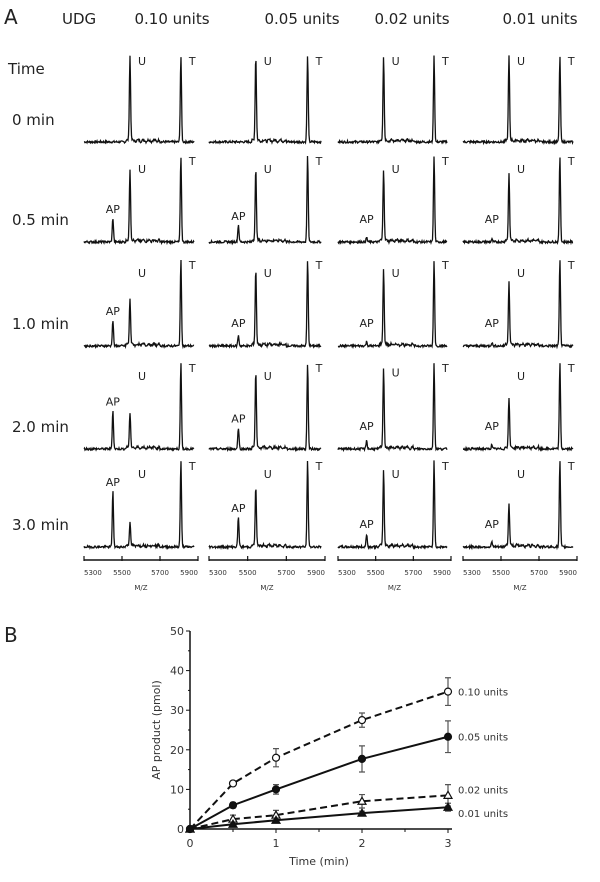 This screenshot has height=882, width=600. I want to click on row-label: 2.0 min, so click(40, 427).